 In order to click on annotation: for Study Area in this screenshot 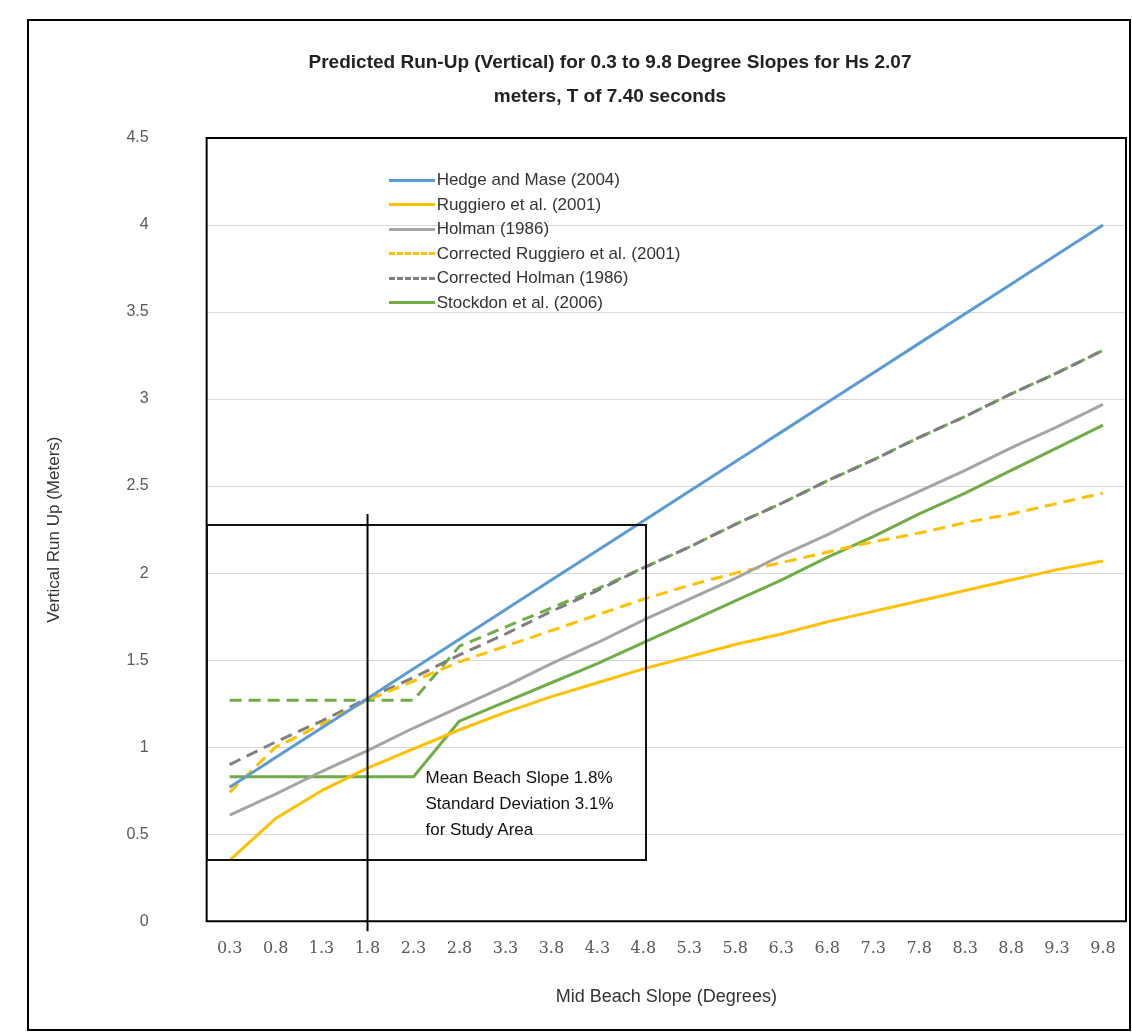, I will do `click(480, 829)`.